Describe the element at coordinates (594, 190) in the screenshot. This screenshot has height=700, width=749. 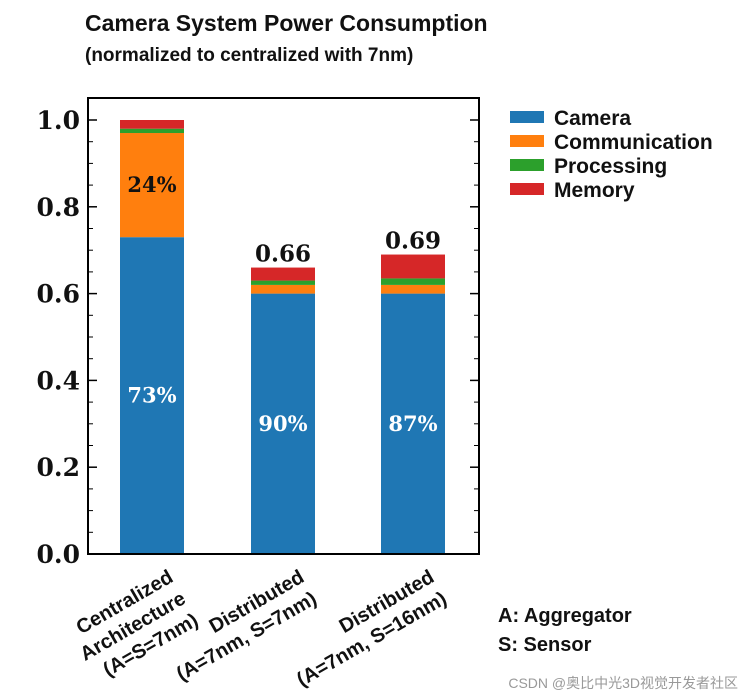
I see `legend-label-memory: Memory` at that location.